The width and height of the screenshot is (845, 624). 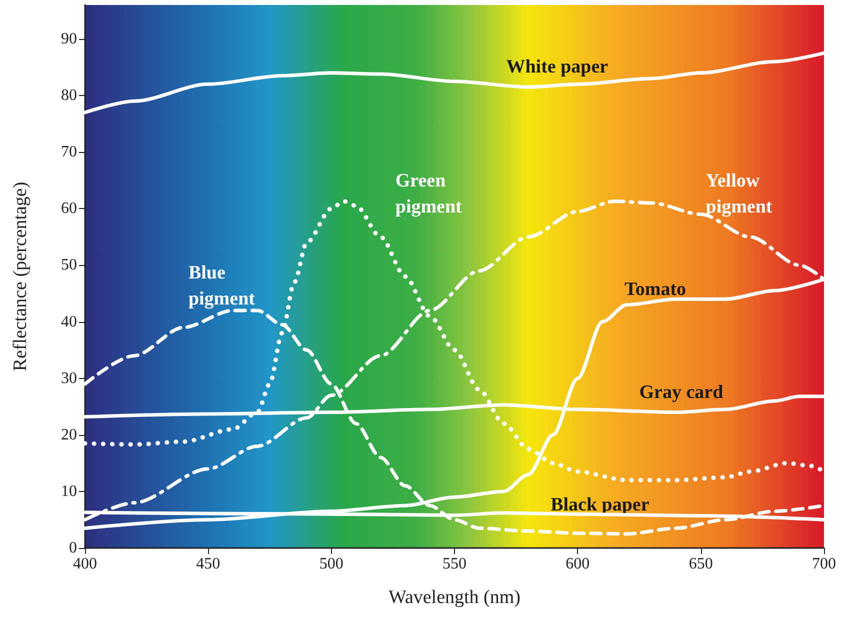 I want to click on x-axis-title: Wavelength (nm), so click(x=454, y=597).